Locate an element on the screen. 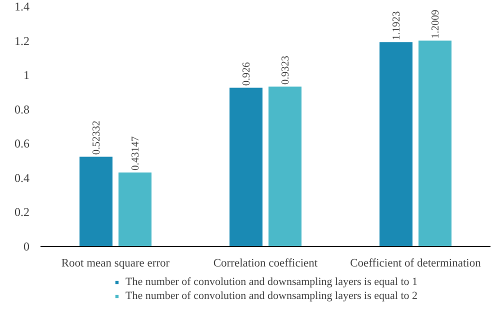 This screenshot has height=320, width=500. y-tick-label: 1.2 is located at coordinates (22, 41).